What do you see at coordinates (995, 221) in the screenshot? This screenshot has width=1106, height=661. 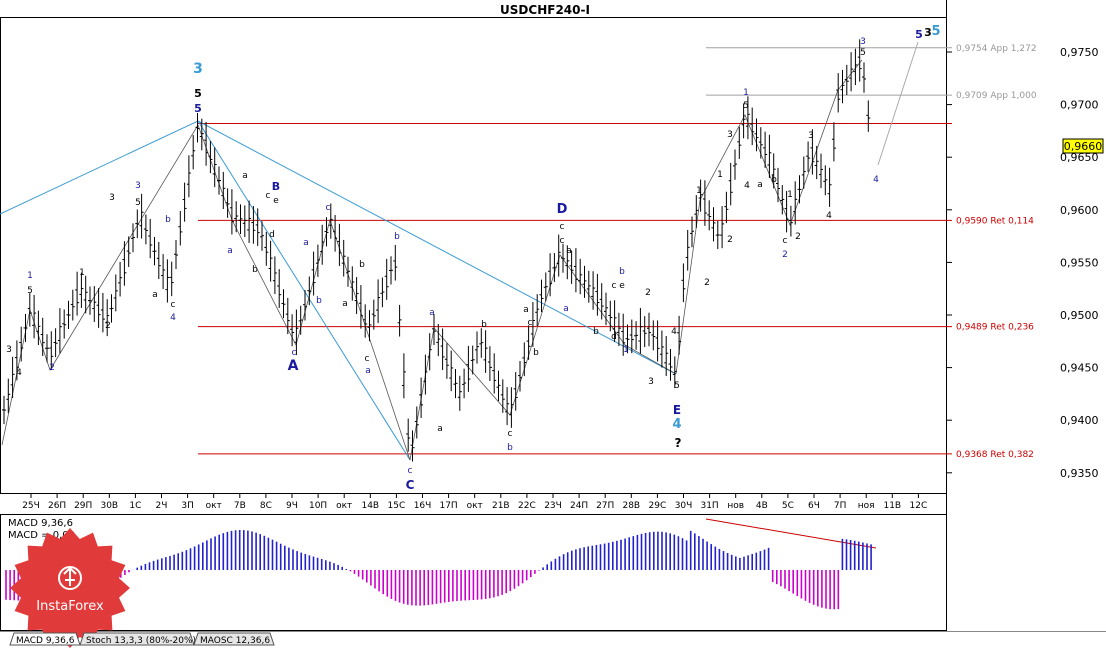 I see `level-label: 0,9590 Ret 0,114` at bounding box center [995, 221].